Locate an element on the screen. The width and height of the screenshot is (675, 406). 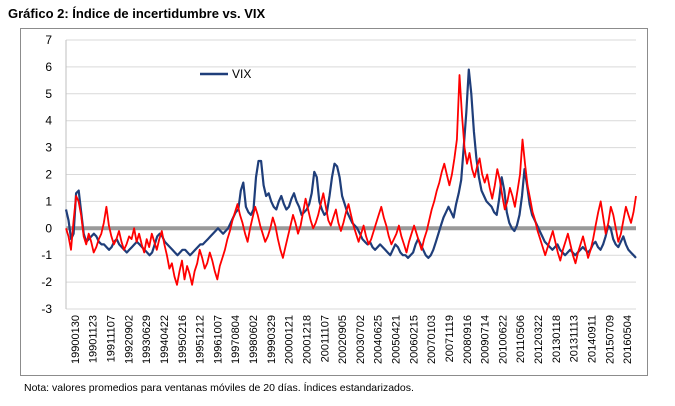
x-tick-label: 19911107 is located at coordinates (112, 338).